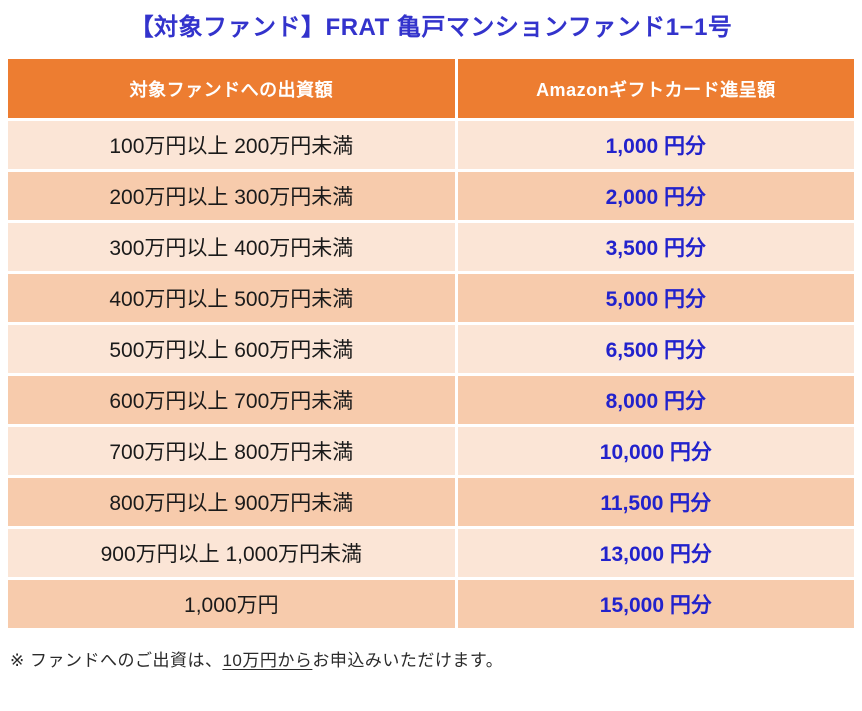  Describe the element at coordinates (655, 553) in the screenshot. I see `gift-amount-cell: 13,000 円分` at that location.